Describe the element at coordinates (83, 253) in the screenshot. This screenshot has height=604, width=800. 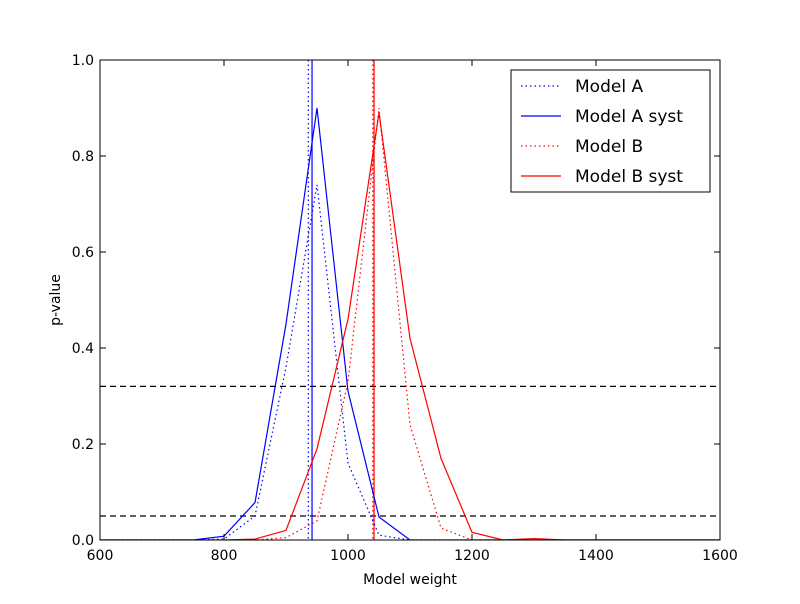
I see `y-tick-label: 0.6` at that location.